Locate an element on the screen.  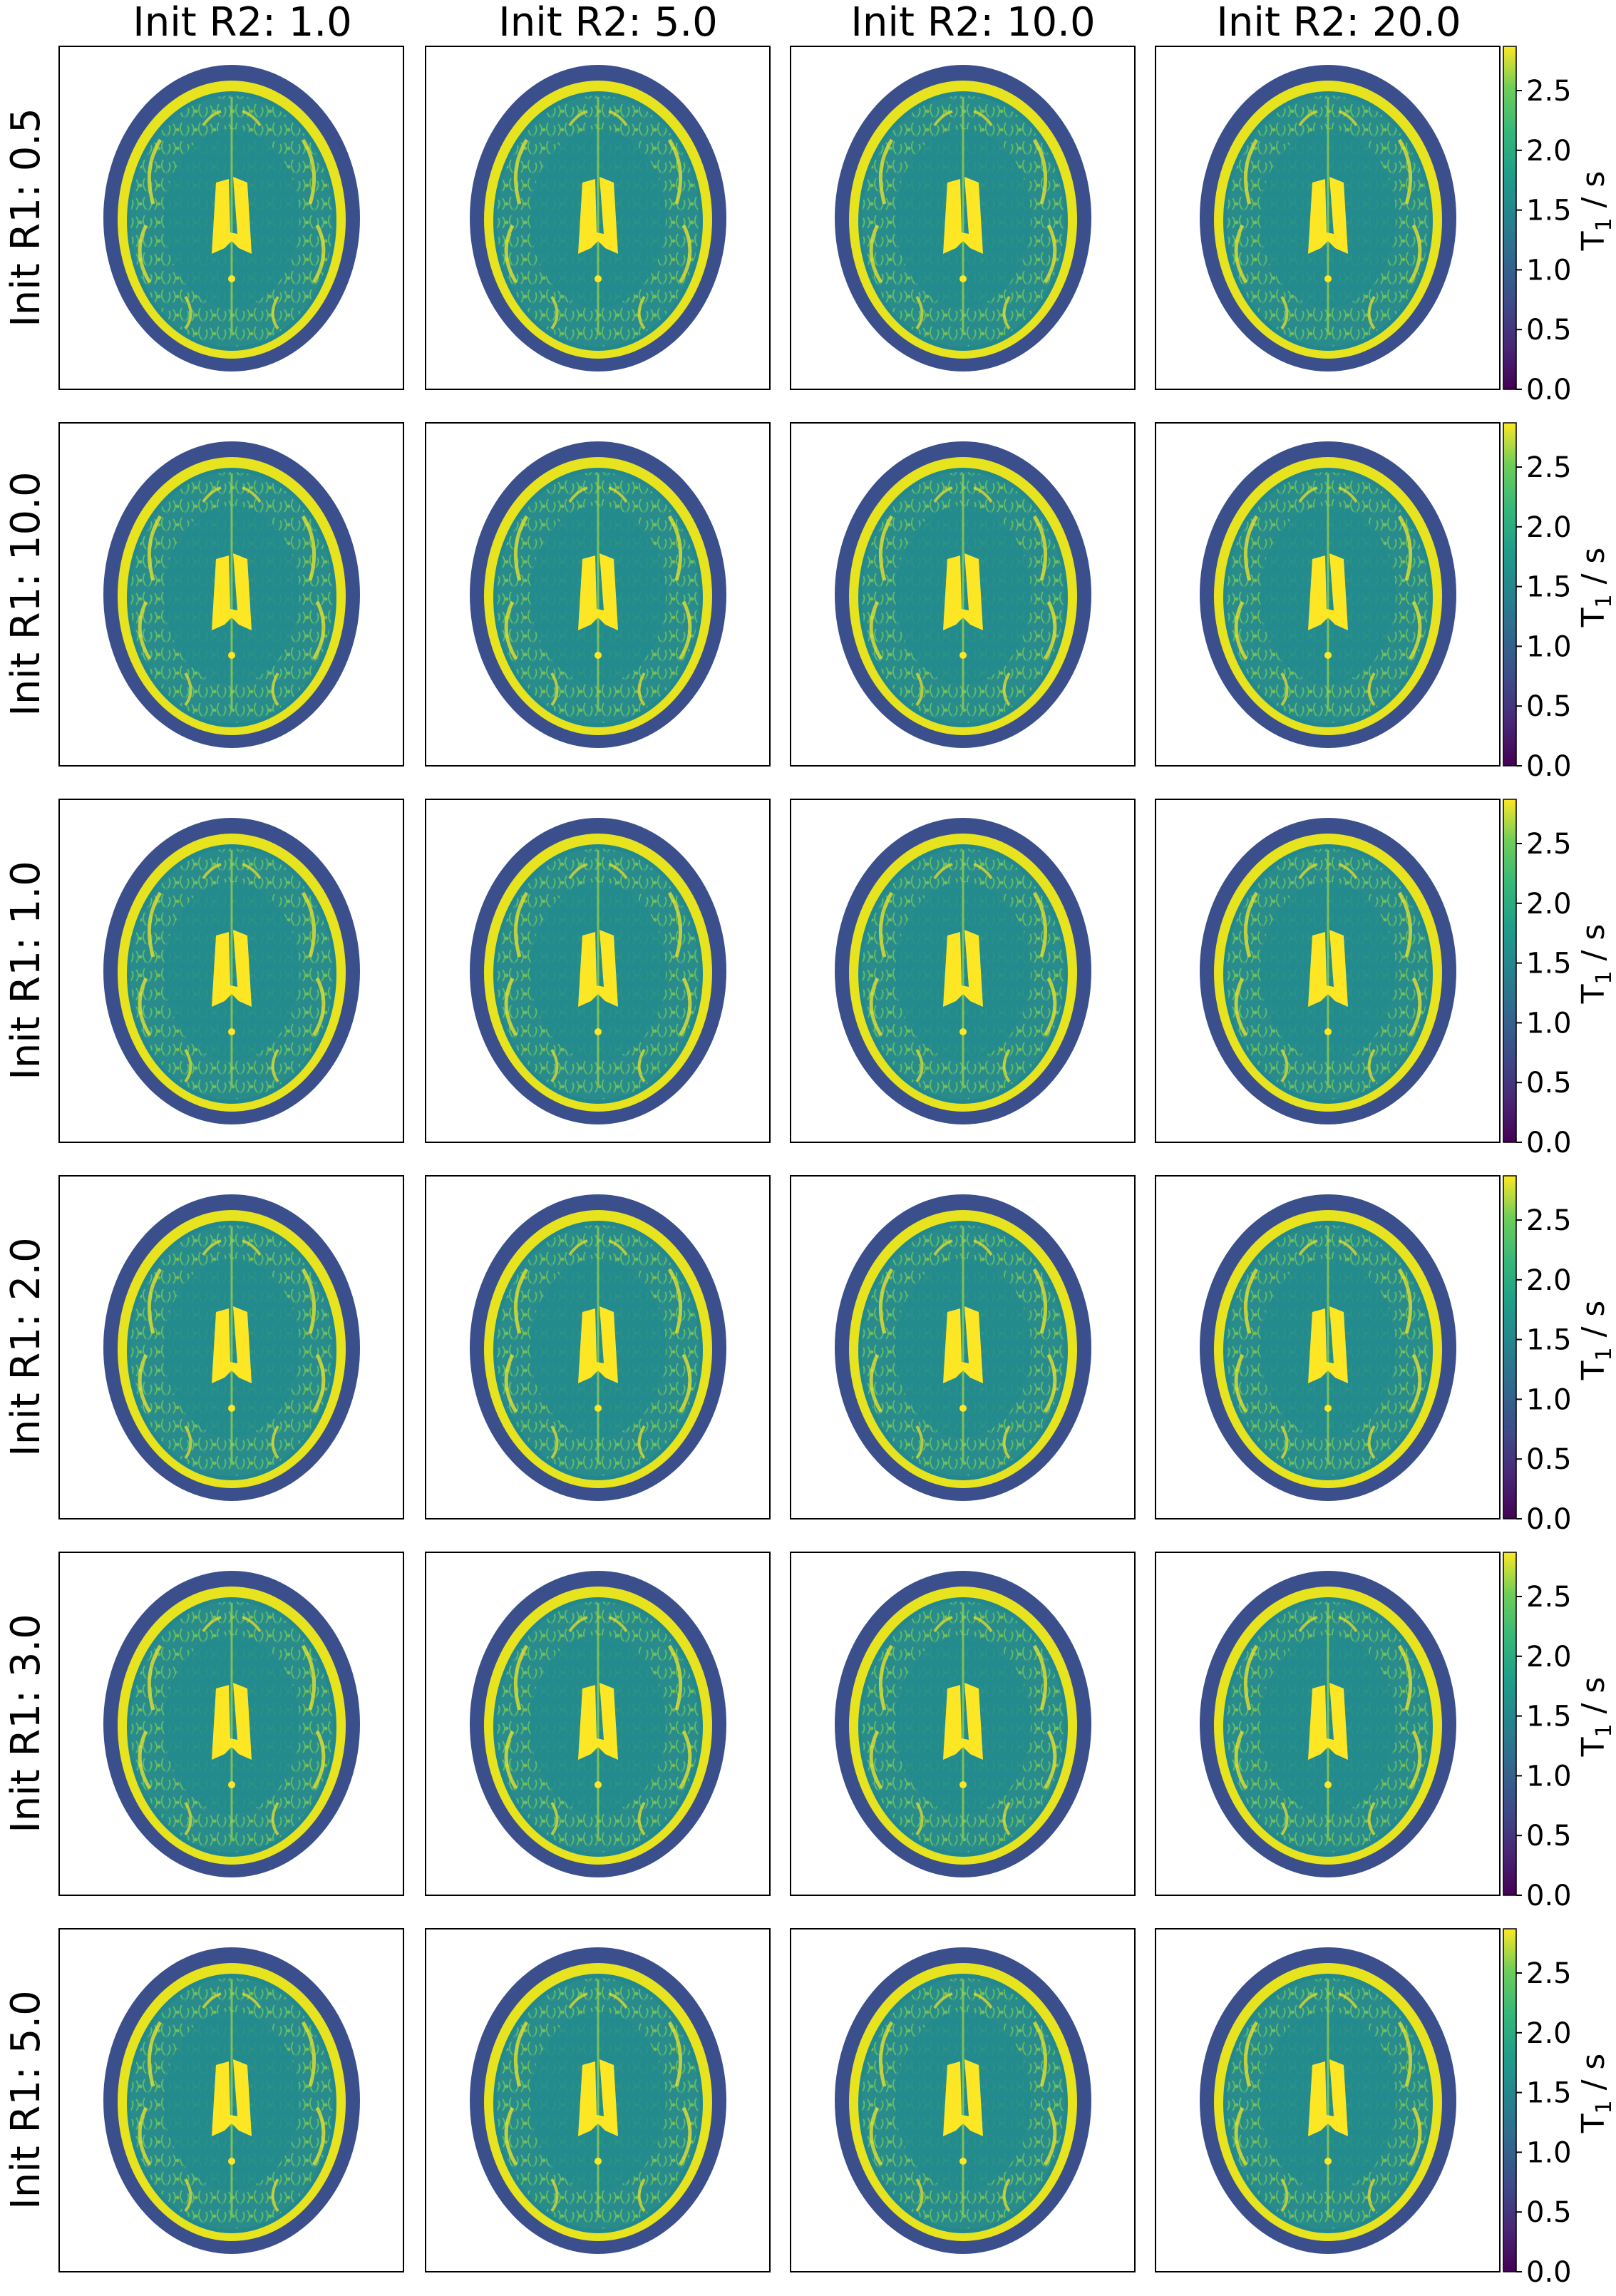
column-title-3: Init R2: 10.0 is located at coordinates (972, 23).